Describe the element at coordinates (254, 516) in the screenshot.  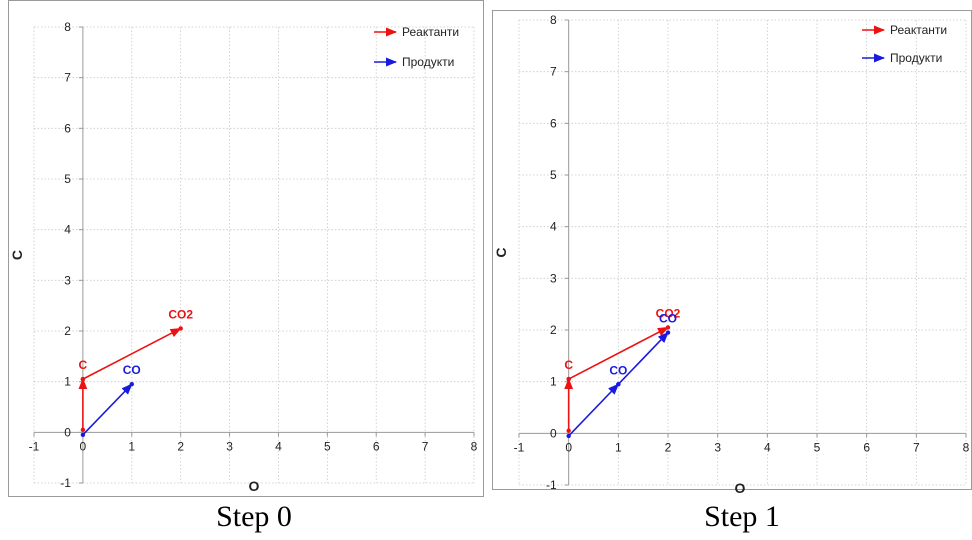
I see `step-0-caption: Step 0` at that location.